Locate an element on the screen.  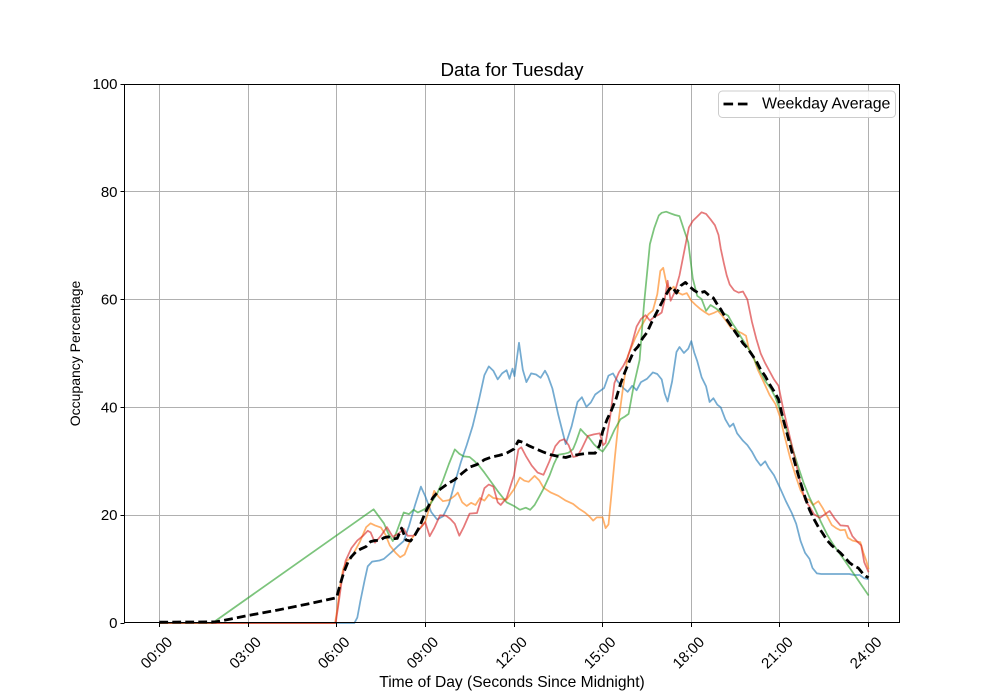
svg-text: 100 is located at coordinates (104, 84).